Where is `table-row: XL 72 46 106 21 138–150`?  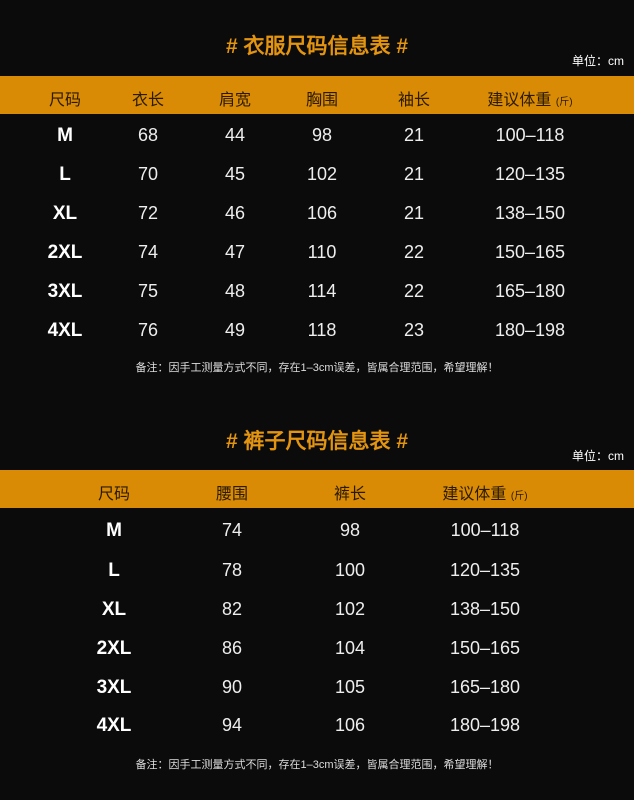 table-row: XL 72 46 106 21 138–150 is located at coordinates (317, 218).